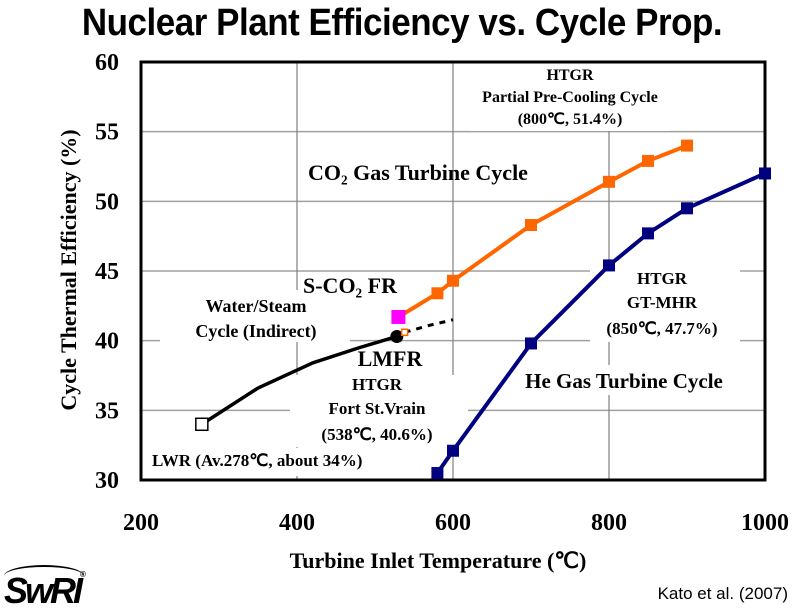  I want to click on annotation-lwr: LWR (Av.278℃, about 34%), so click(257, 460).